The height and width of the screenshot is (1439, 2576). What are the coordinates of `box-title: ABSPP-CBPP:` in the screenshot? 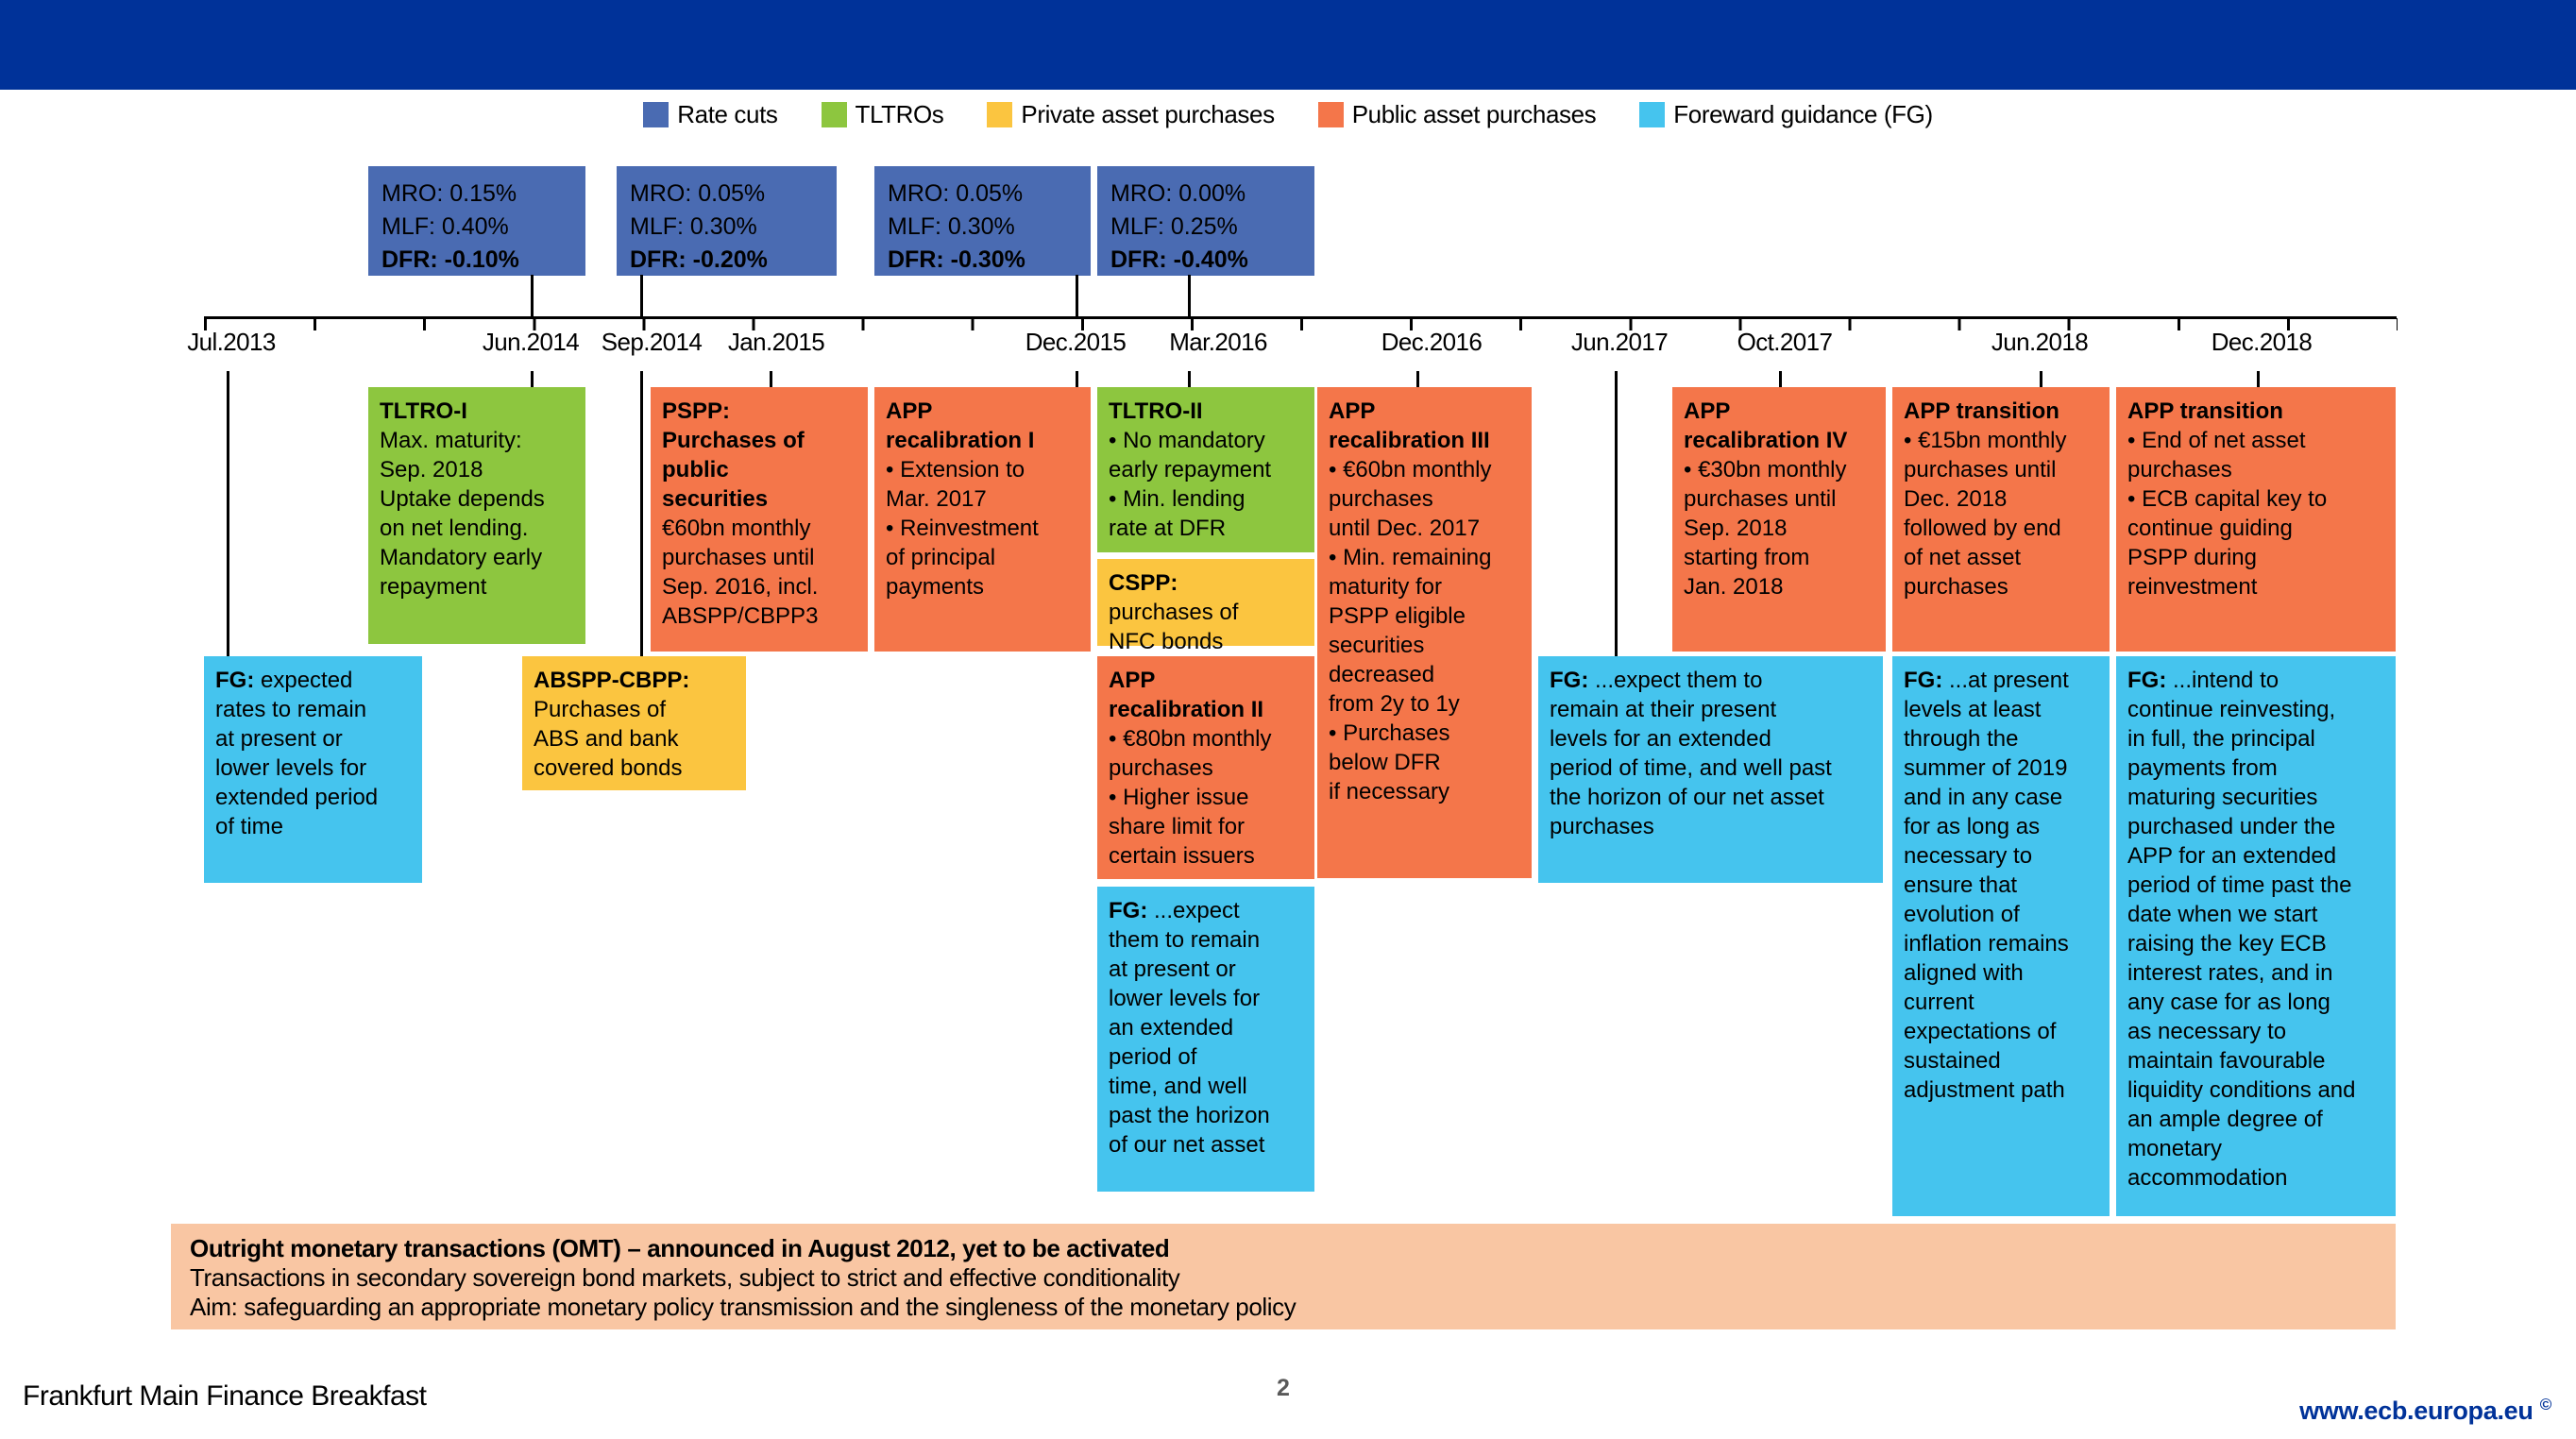 It's located at (612, 680).